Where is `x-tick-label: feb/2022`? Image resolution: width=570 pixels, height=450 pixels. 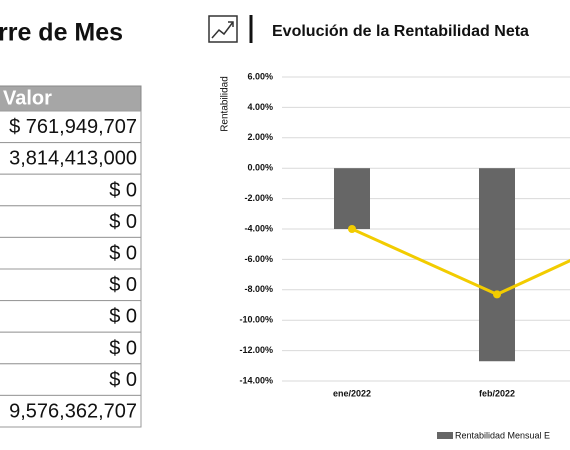
x-tick-label: feb/2022 is located at coordinates (497, 393).